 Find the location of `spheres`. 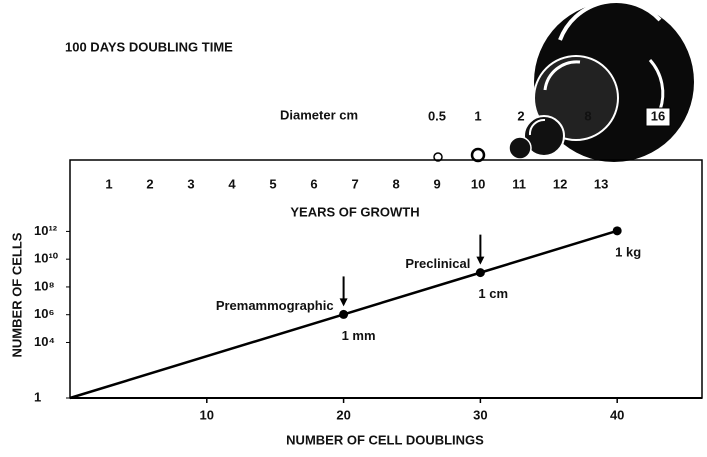

spheres is located at coordinates (563, 81).